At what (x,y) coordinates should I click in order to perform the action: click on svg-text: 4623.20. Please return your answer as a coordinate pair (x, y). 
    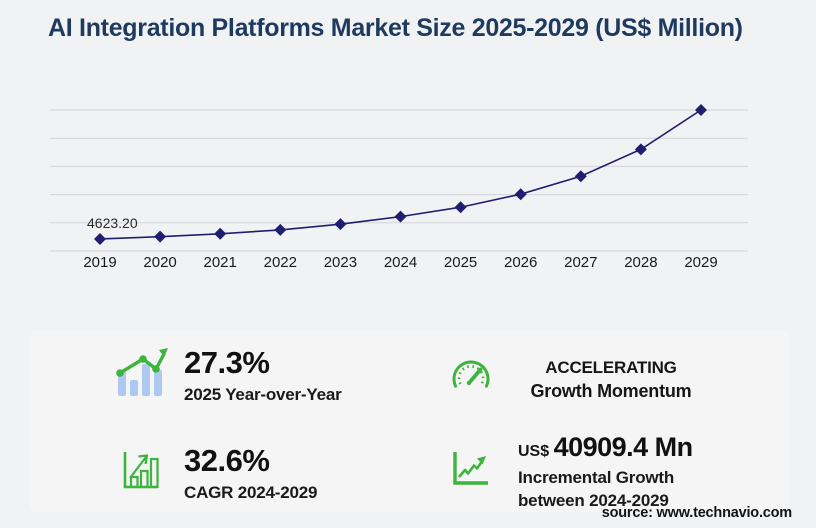
    Looking at the image, I should click on (112, 223).